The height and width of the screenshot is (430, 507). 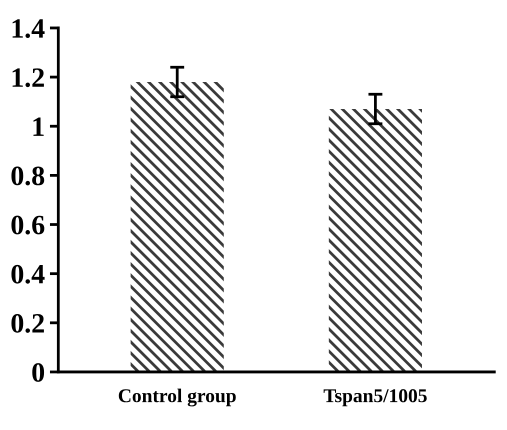 I want to click on x-tick-label: Control group, so click(x=177, y=397).